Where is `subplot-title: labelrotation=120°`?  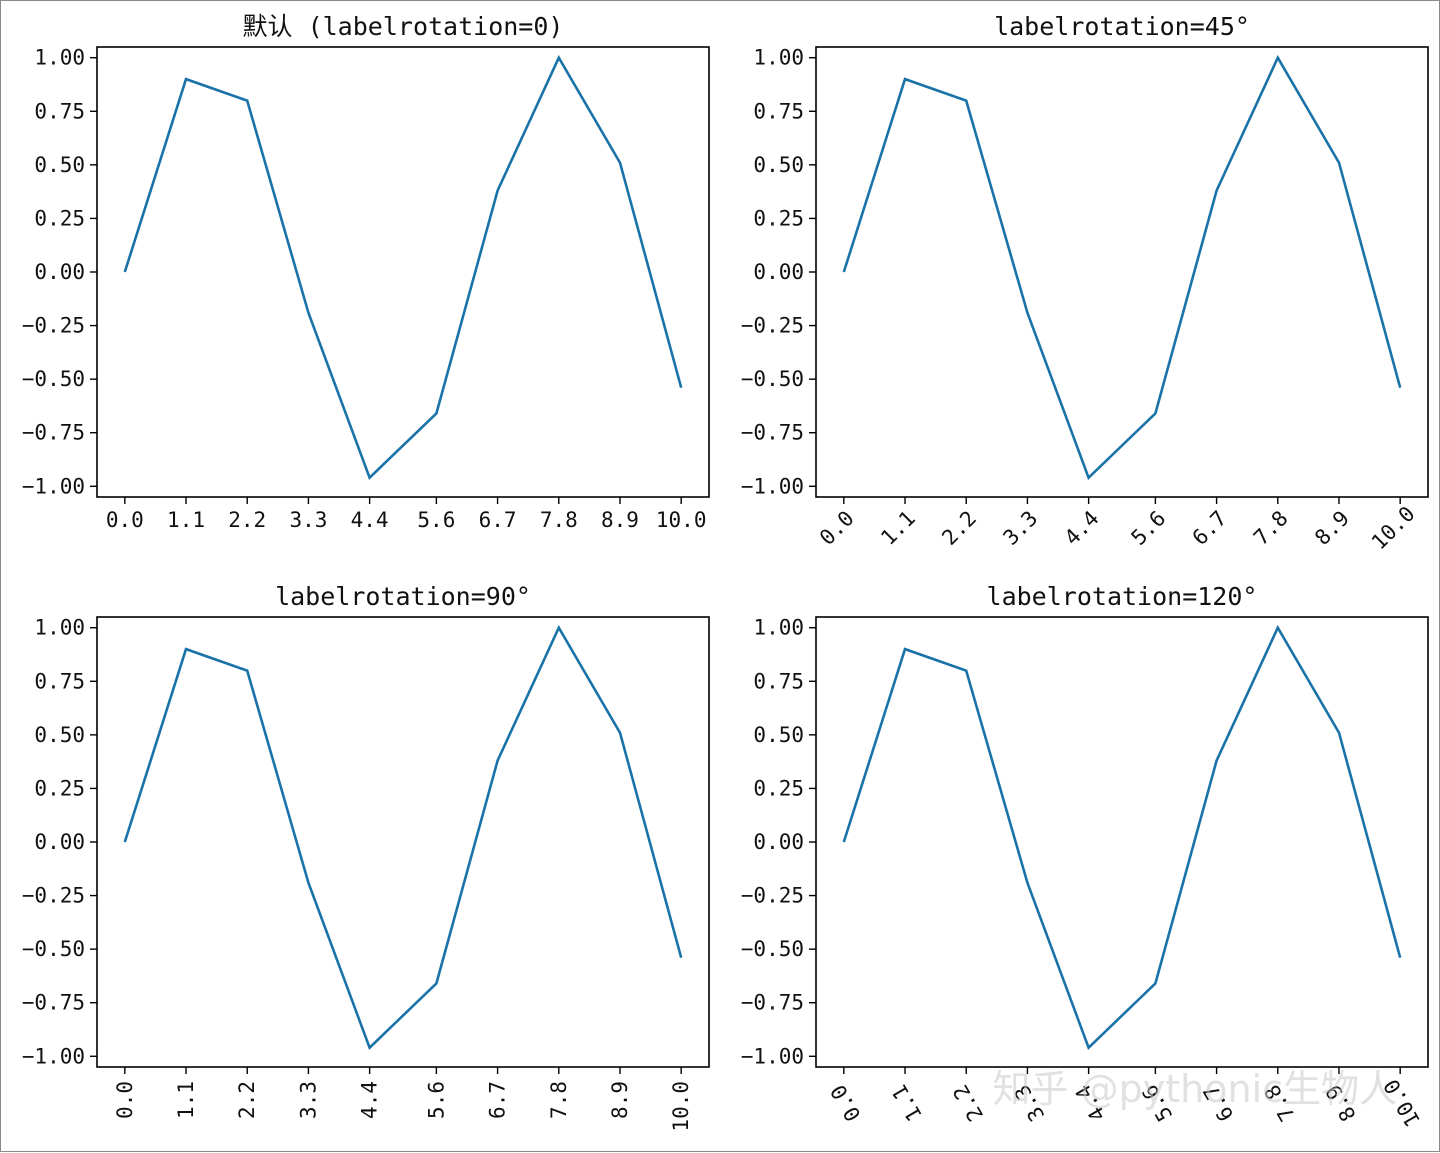 subplot-title: labelrotation=120° is located at coordinates (1122, 596).